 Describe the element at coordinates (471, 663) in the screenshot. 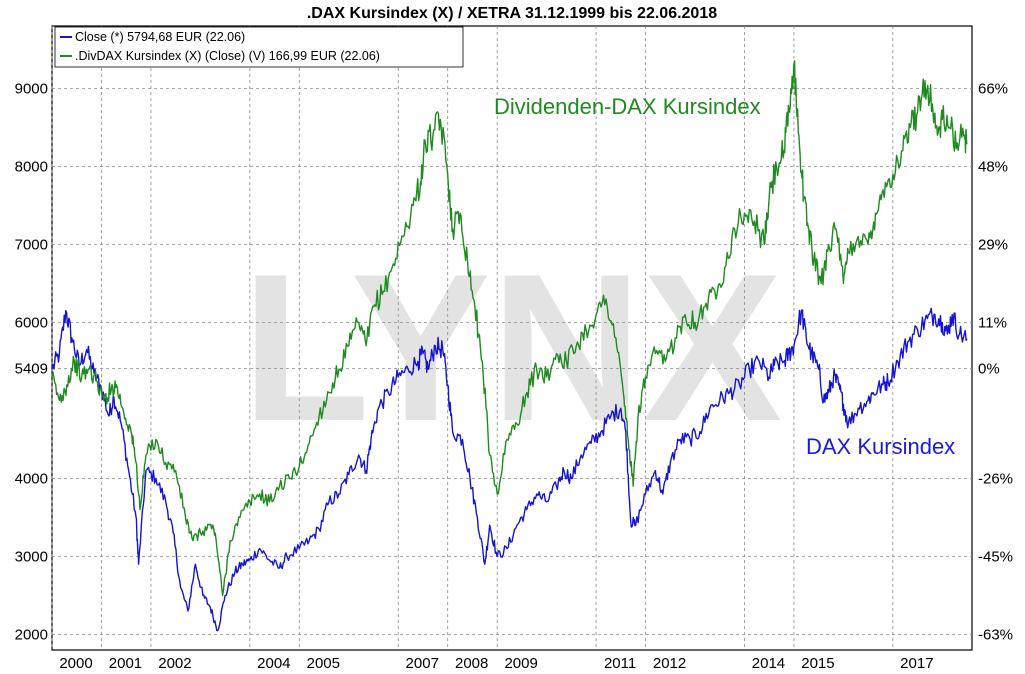

I see `x-tick-label: 2008` at that location.